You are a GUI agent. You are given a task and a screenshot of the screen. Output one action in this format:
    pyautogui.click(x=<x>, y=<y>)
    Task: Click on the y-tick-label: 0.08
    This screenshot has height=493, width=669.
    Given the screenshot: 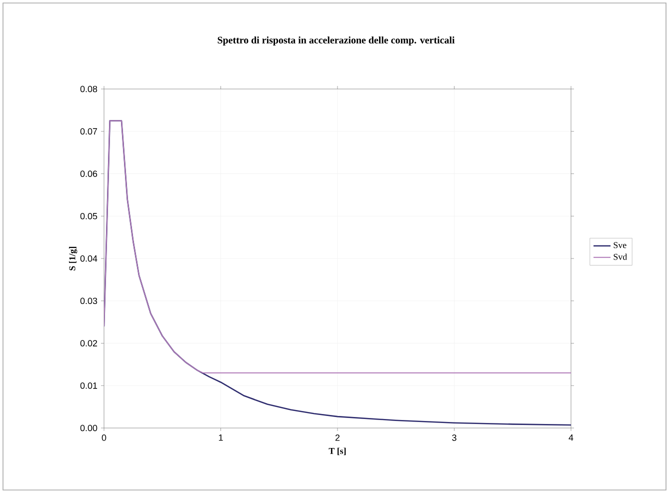 What is the action you would take?
    pyautogui.click(x=89, y=89)
    